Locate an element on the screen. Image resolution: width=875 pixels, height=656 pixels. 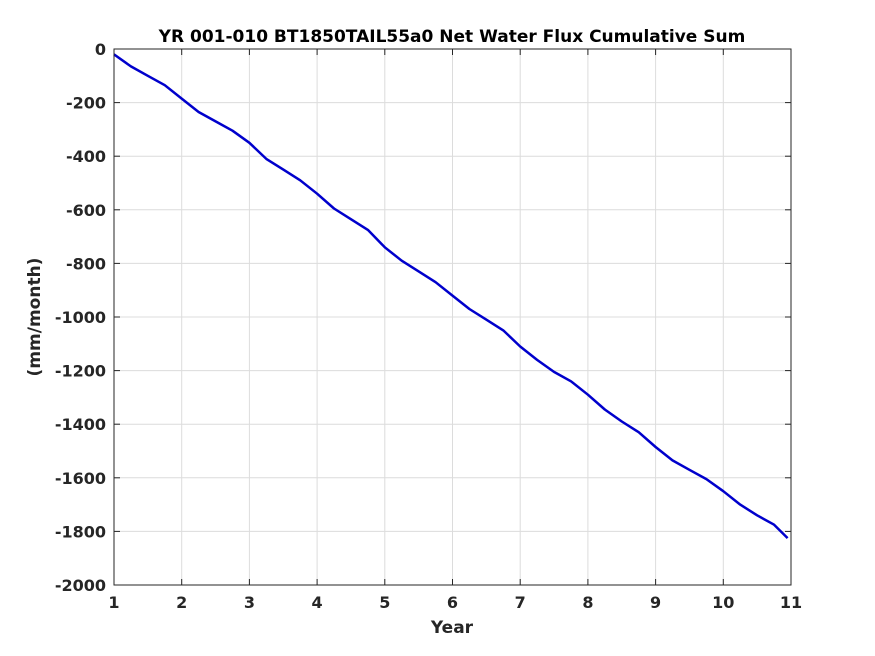
x-tick-label: 10 is located at coordinates (723, 602).